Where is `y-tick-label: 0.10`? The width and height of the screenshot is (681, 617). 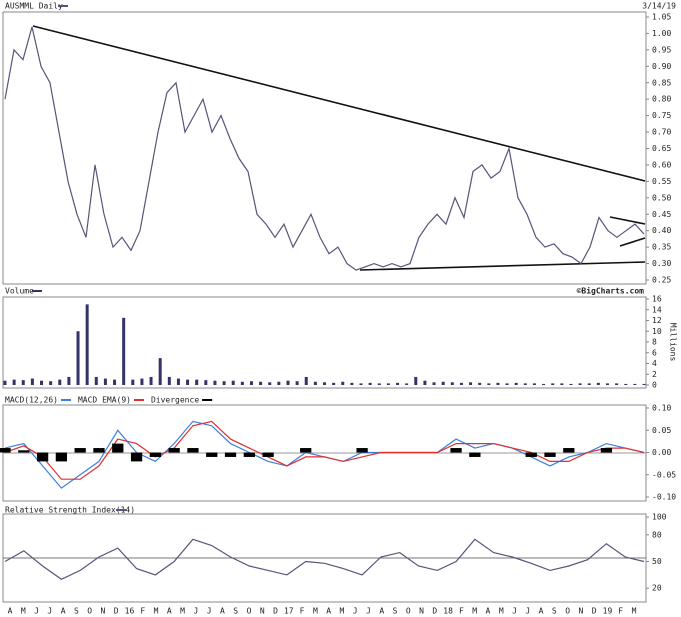 y-tick-label: 0.10 is located at coordinates (661, 408).